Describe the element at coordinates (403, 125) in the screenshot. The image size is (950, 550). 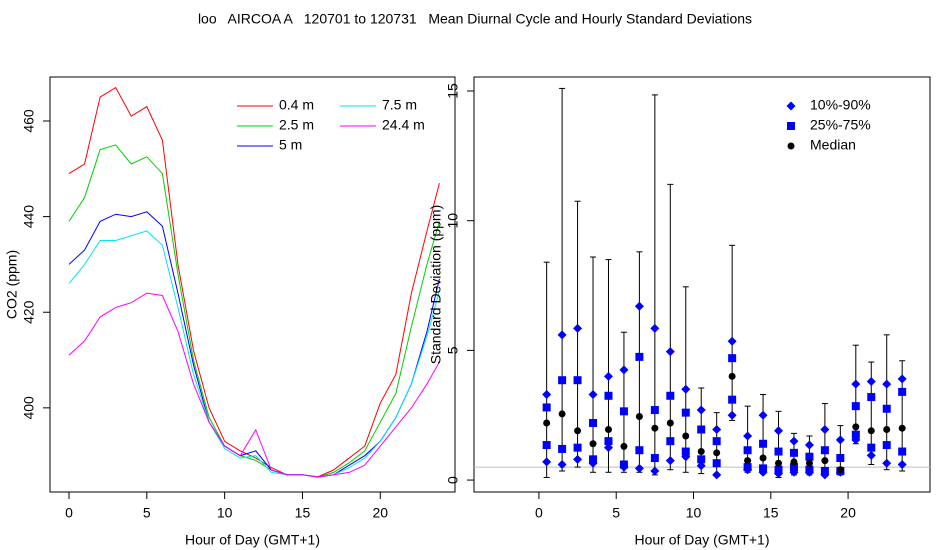
I see `legend-label: 24.4 m` at that location.